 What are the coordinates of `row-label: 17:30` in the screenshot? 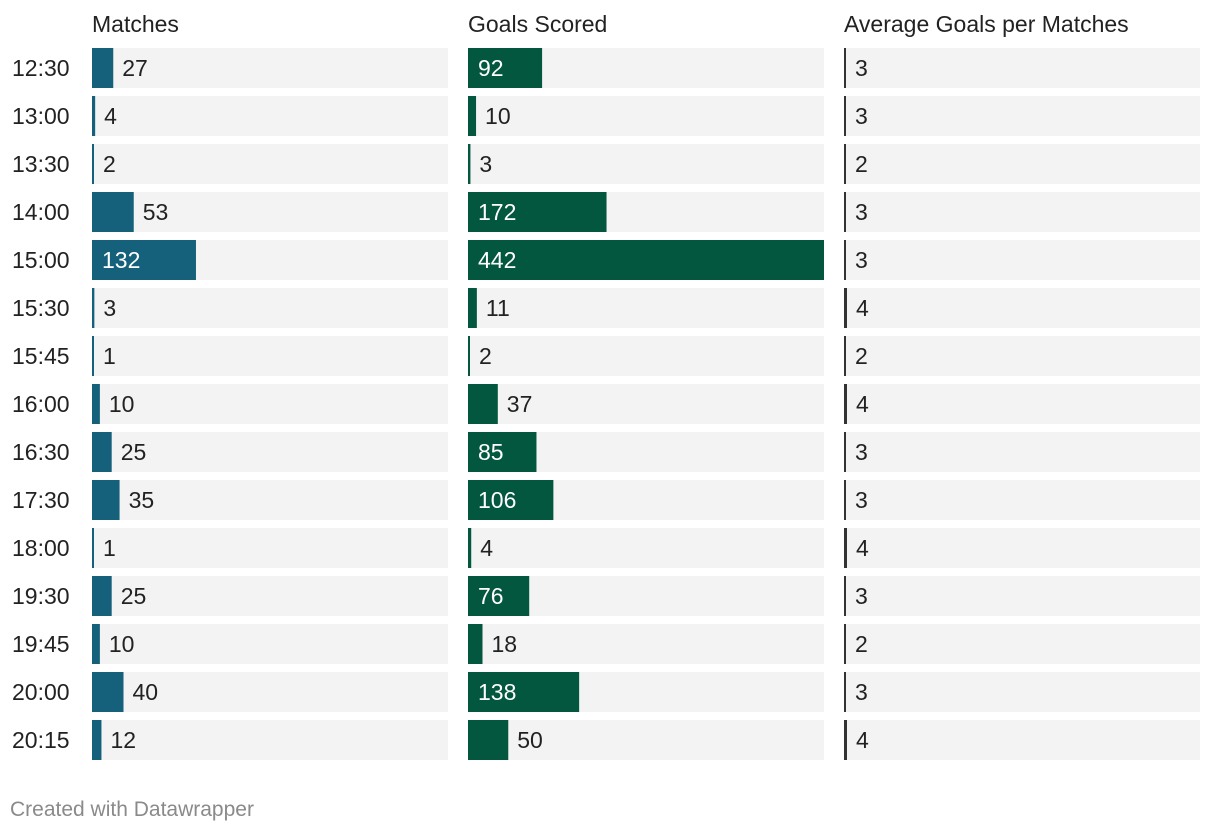 It's located at (41, 500).